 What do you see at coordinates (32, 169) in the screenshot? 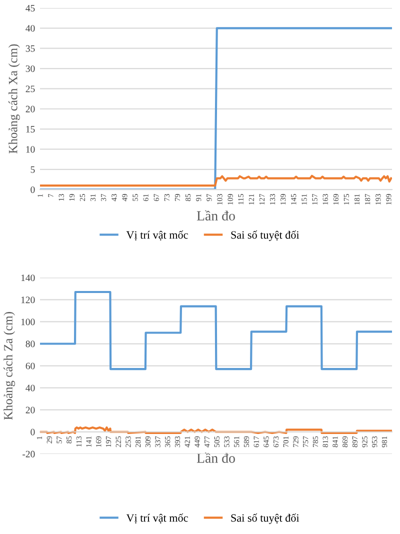
I see `y-tick-label: 5` at bounding box center [32, 169].